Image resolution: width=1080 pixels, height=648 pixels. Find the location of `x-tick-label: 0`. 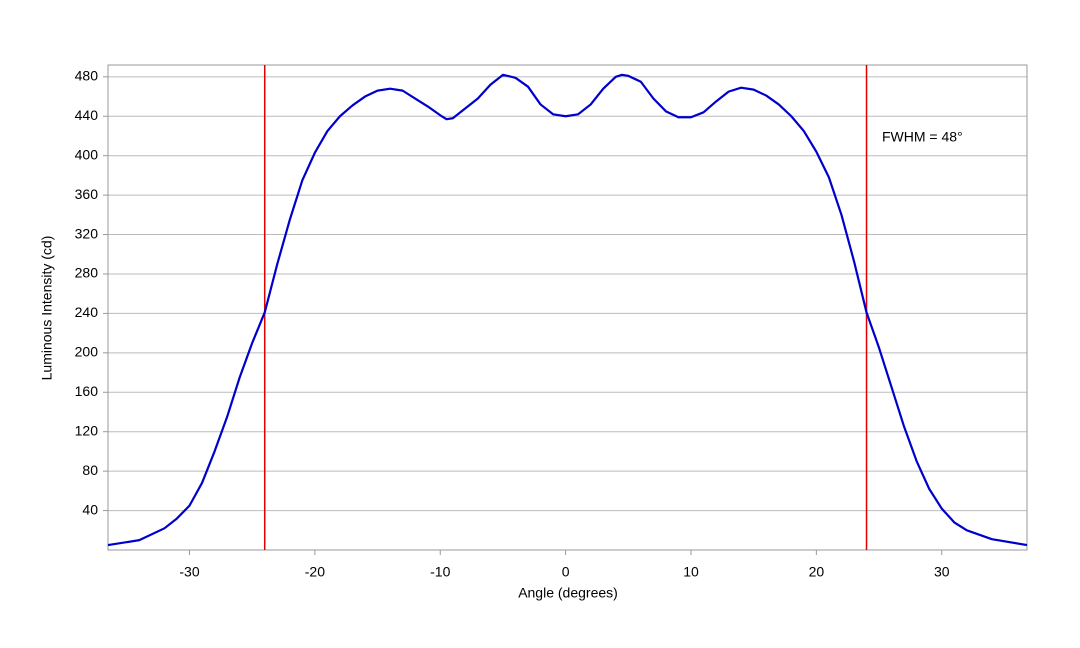

x-tick-label: 0 is located at coordinates (566, 572).